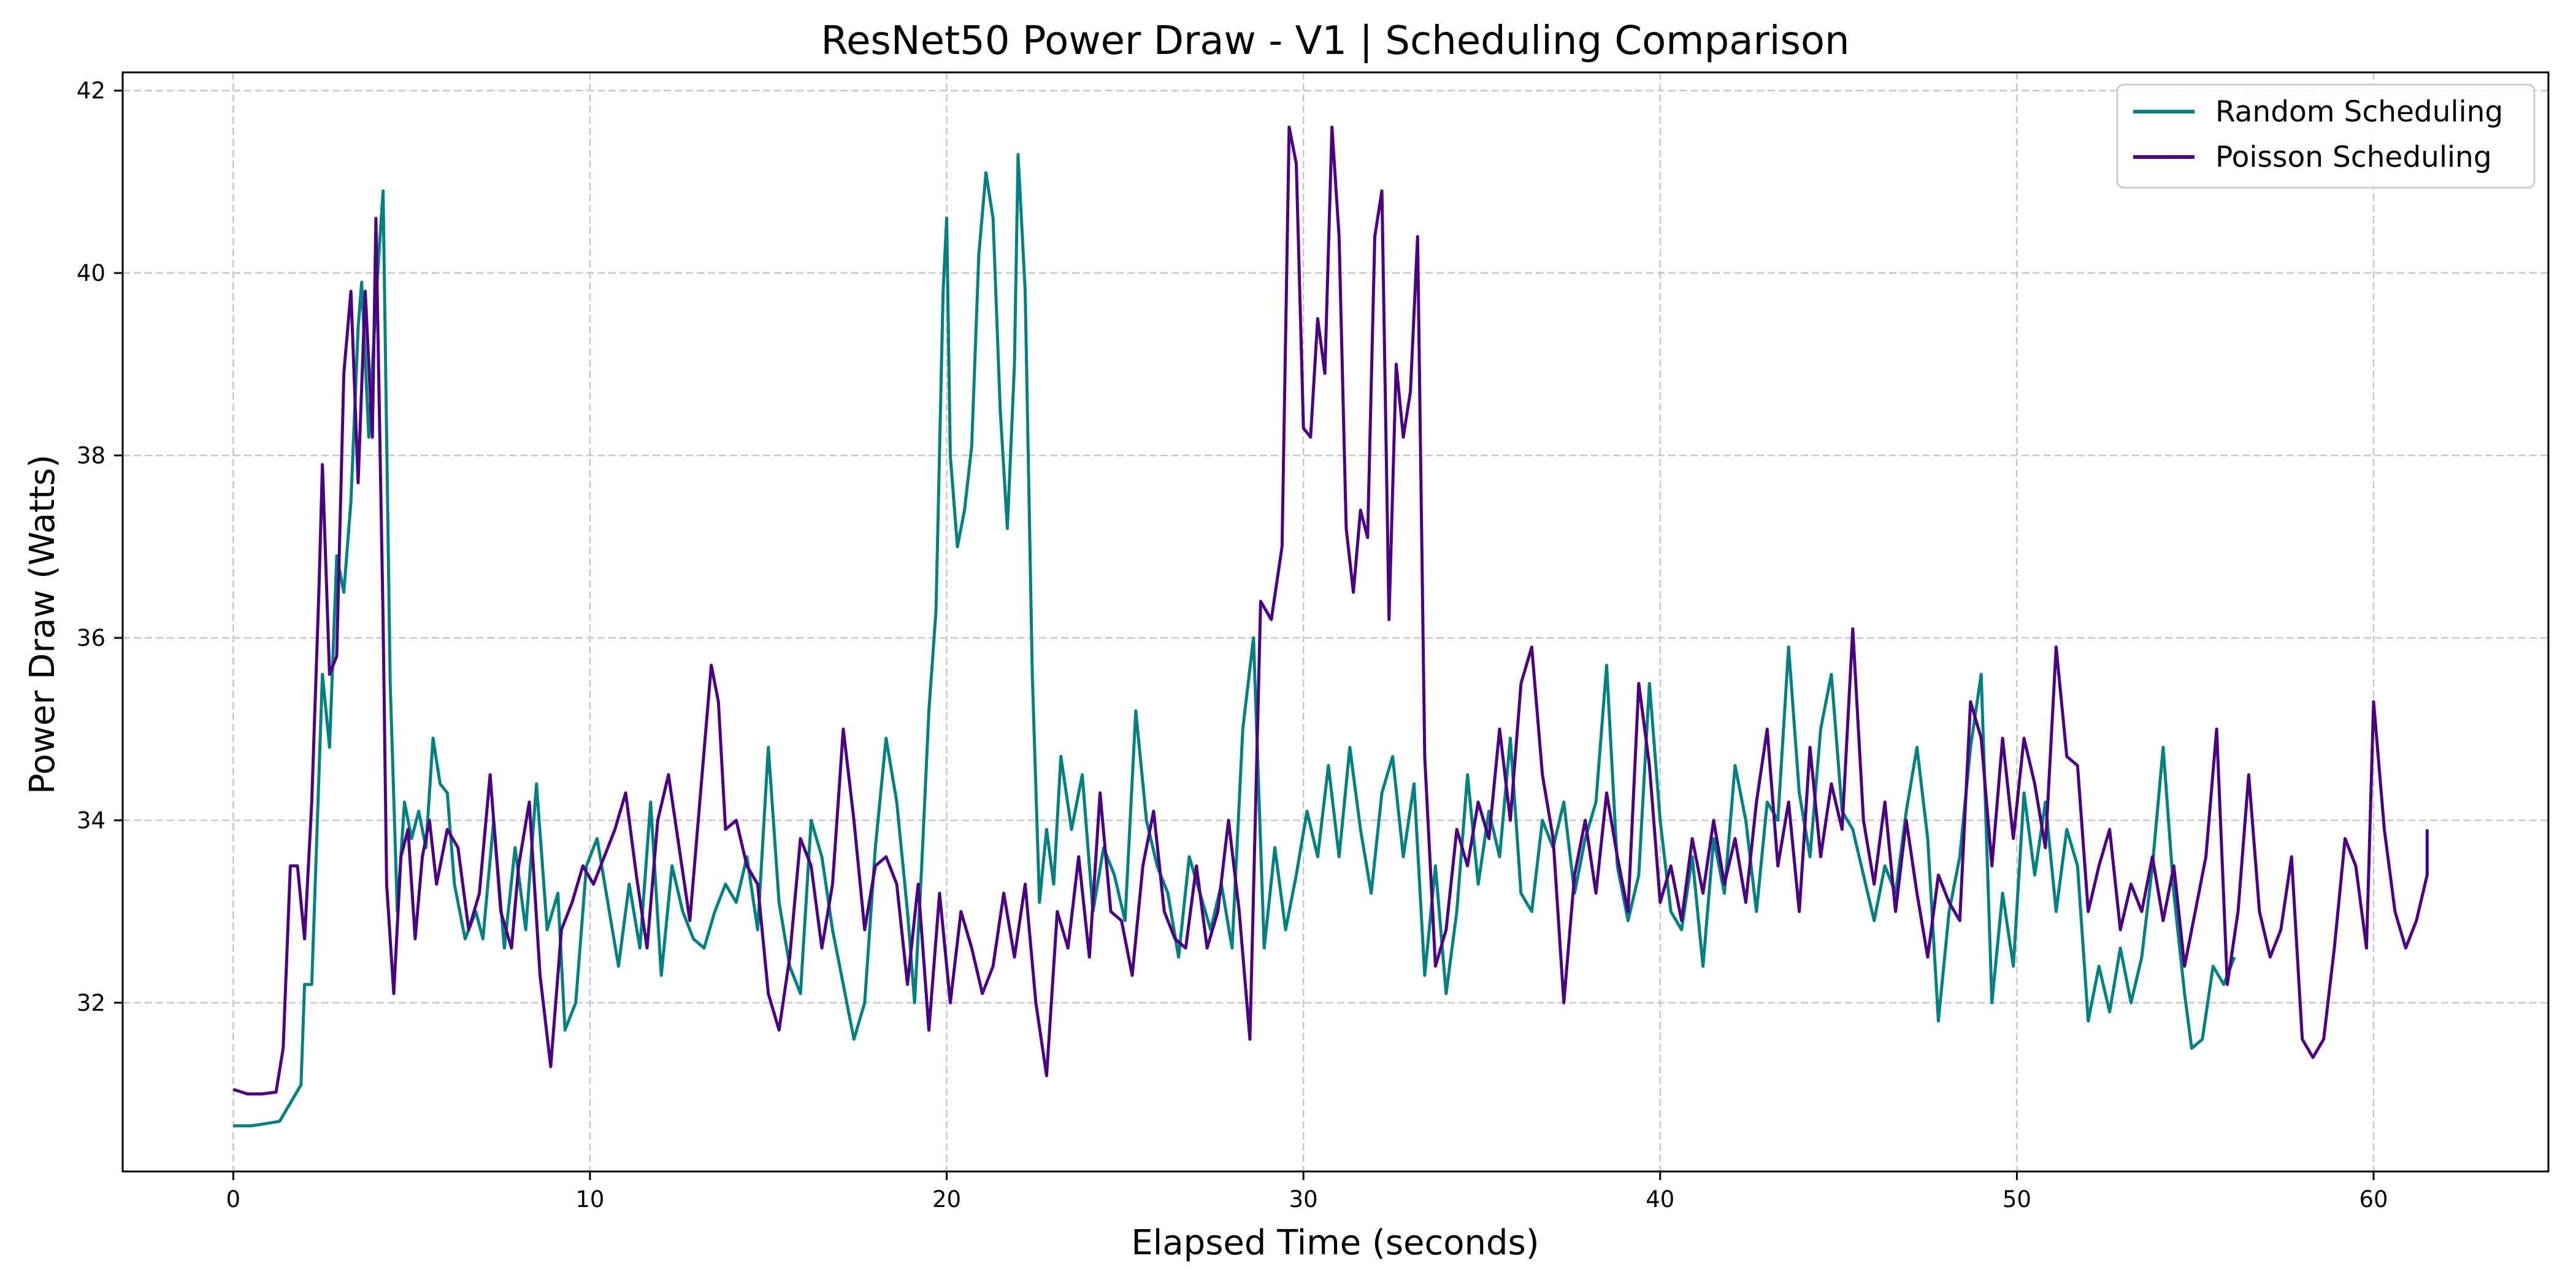  What do you see at coordinates (946, 1199) in the screenshot?
I see `x-tick-label: 20` at bounding box center [946, 1199].